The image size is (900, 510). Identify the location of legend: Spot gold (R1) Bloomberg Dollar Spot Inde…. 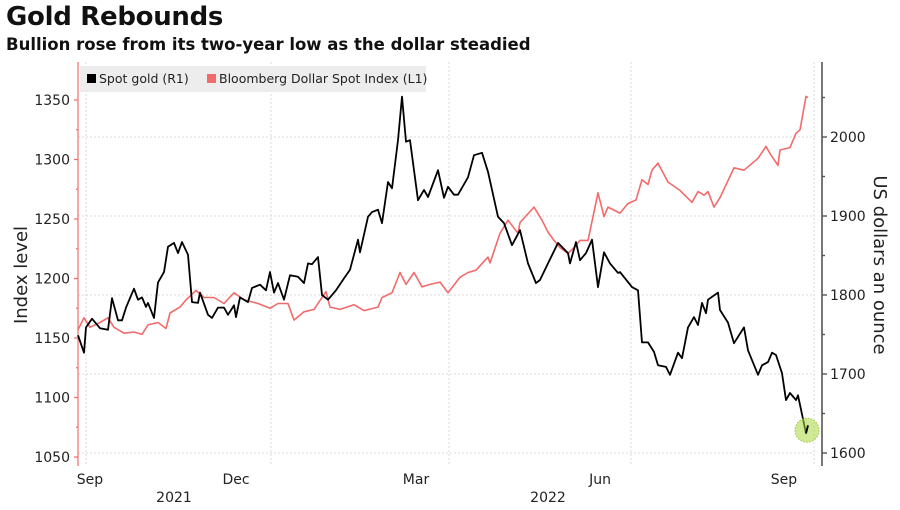
(253, 79).